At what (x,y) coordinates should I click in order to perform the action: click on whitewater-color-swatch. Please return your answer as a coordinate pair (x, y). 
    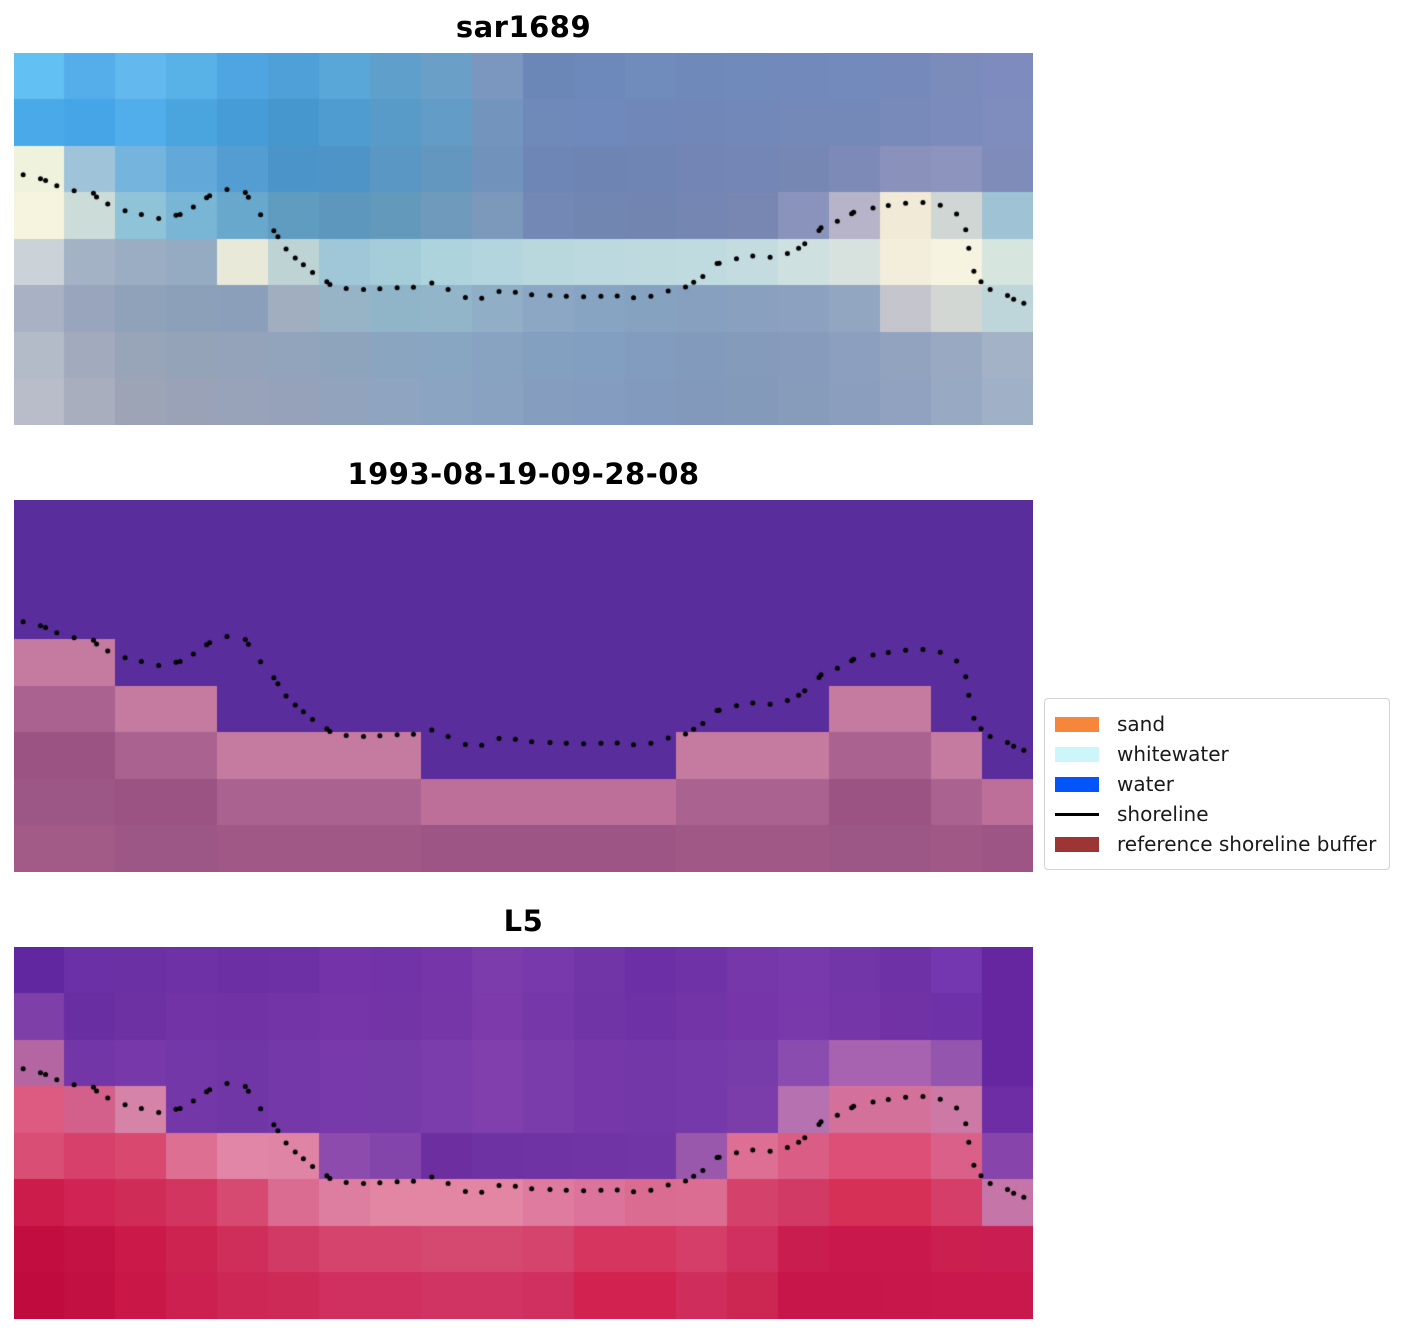
    Looking at the image, I should click on (1077, 754).